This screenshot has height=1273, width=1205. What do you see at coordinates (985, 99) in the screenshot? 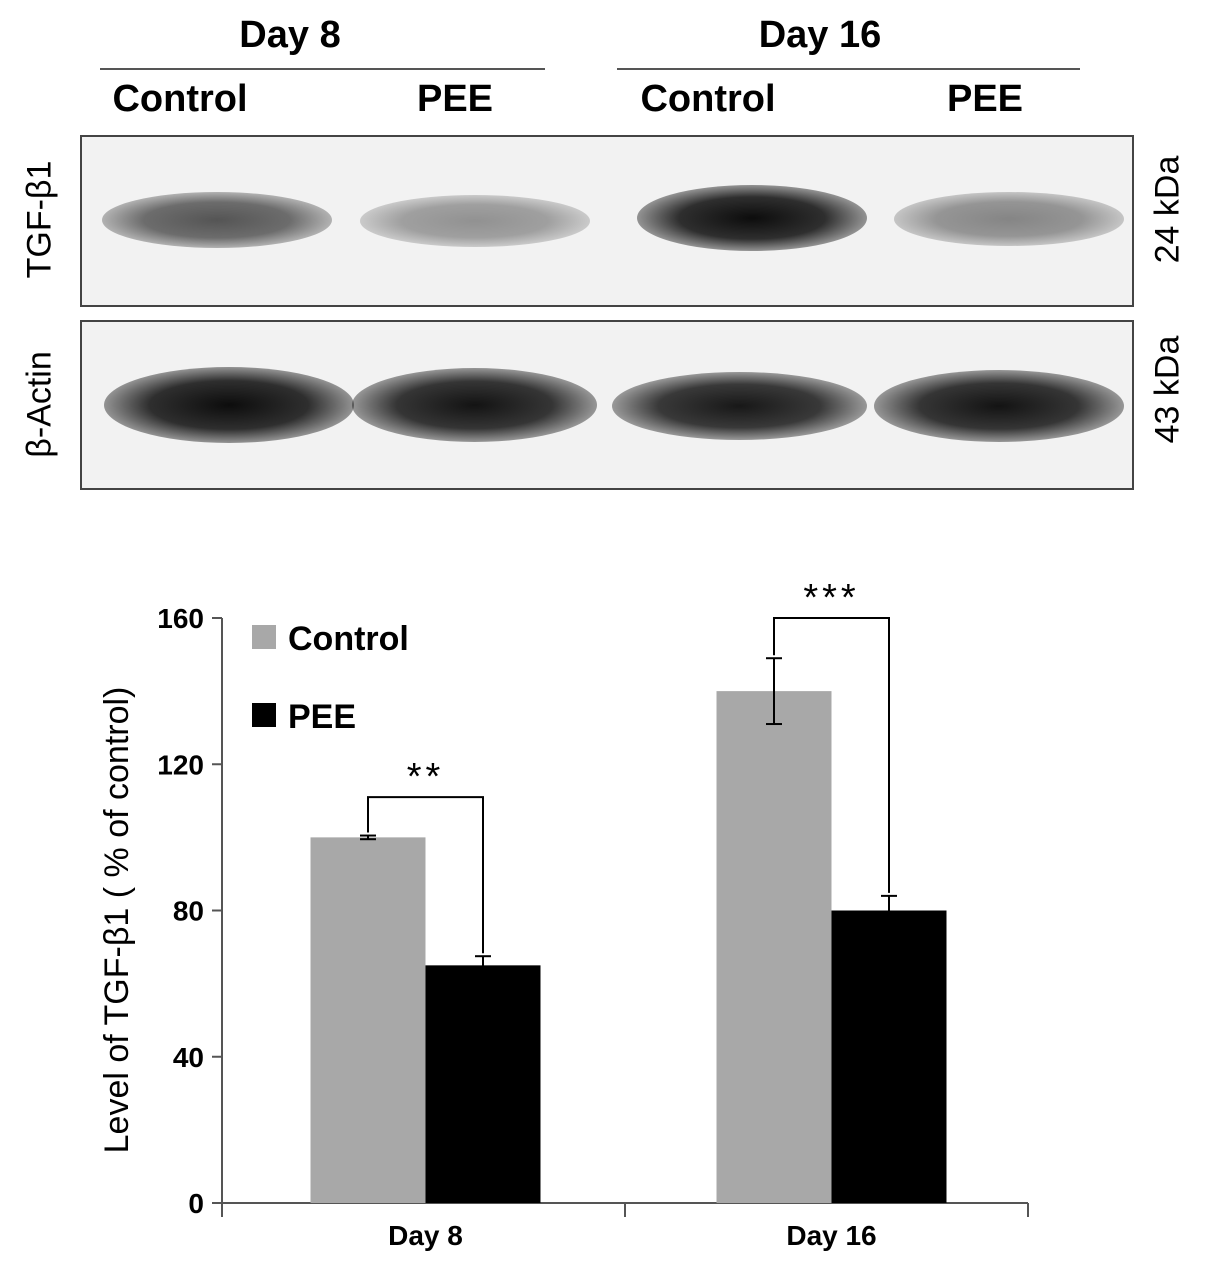
I see `lane-label-day16-pee: PEE` at bounding box center [985, 99].